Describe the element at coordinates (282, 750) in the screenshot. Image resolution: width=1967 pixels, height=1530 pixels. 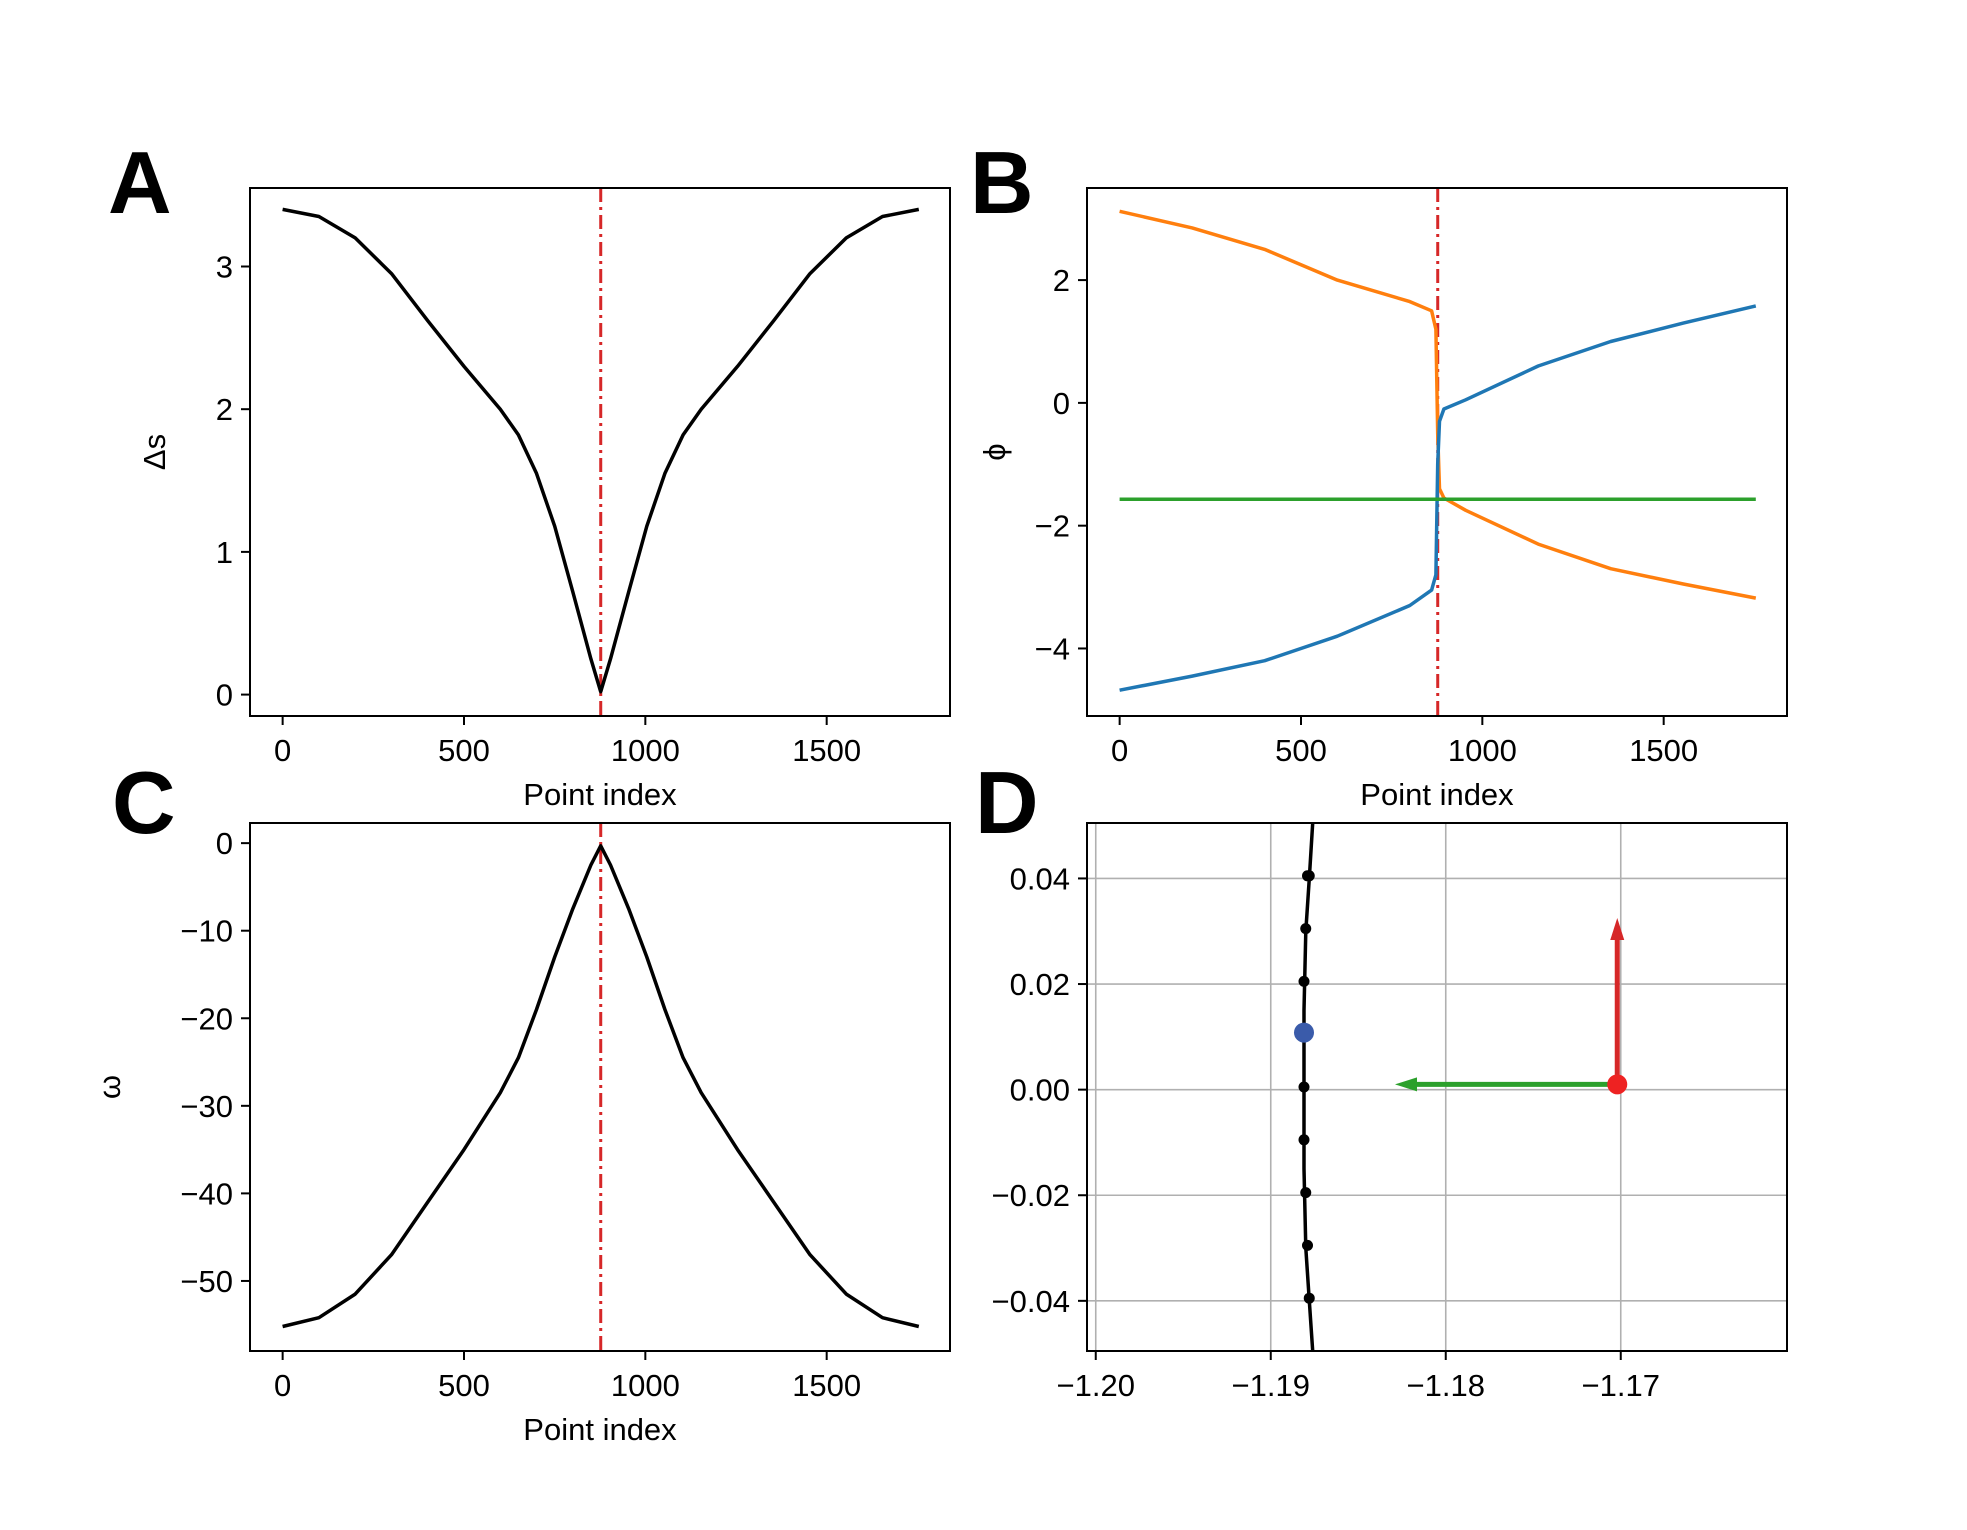
I see `panel-a-xtick-label-0: 0` at that location.